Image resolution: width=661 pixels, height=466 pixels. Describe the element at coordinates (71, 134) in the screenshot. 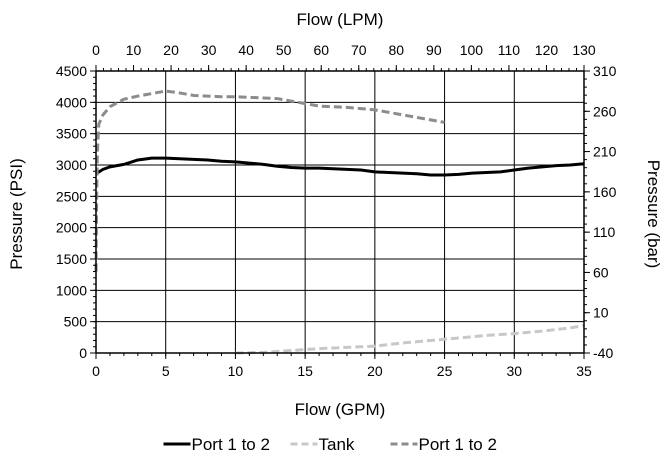

I see `y-tick-label: 3500` at that location.